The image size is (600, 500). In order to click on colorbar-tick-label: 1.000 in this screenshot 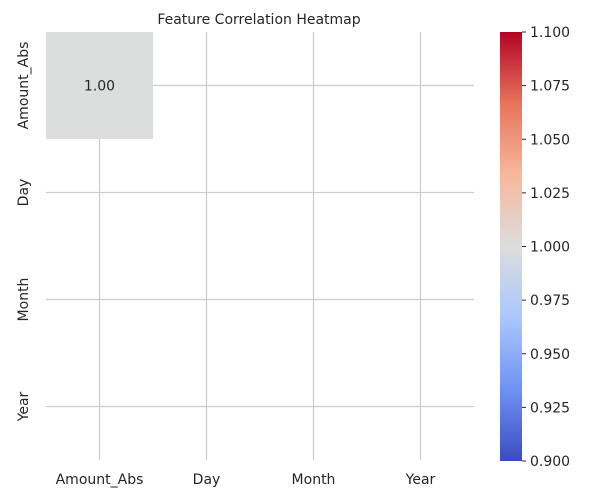, I will do `click(550, 248)`.